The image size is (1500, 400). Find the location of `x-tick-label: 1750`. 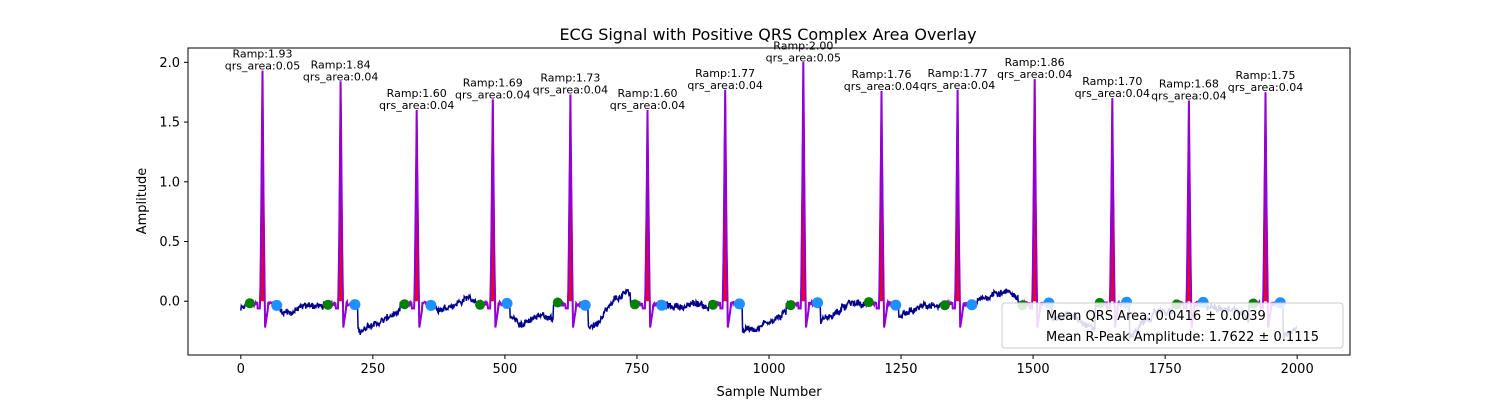

x-tick-label: 1750 is located at coordinates (1165, 369).